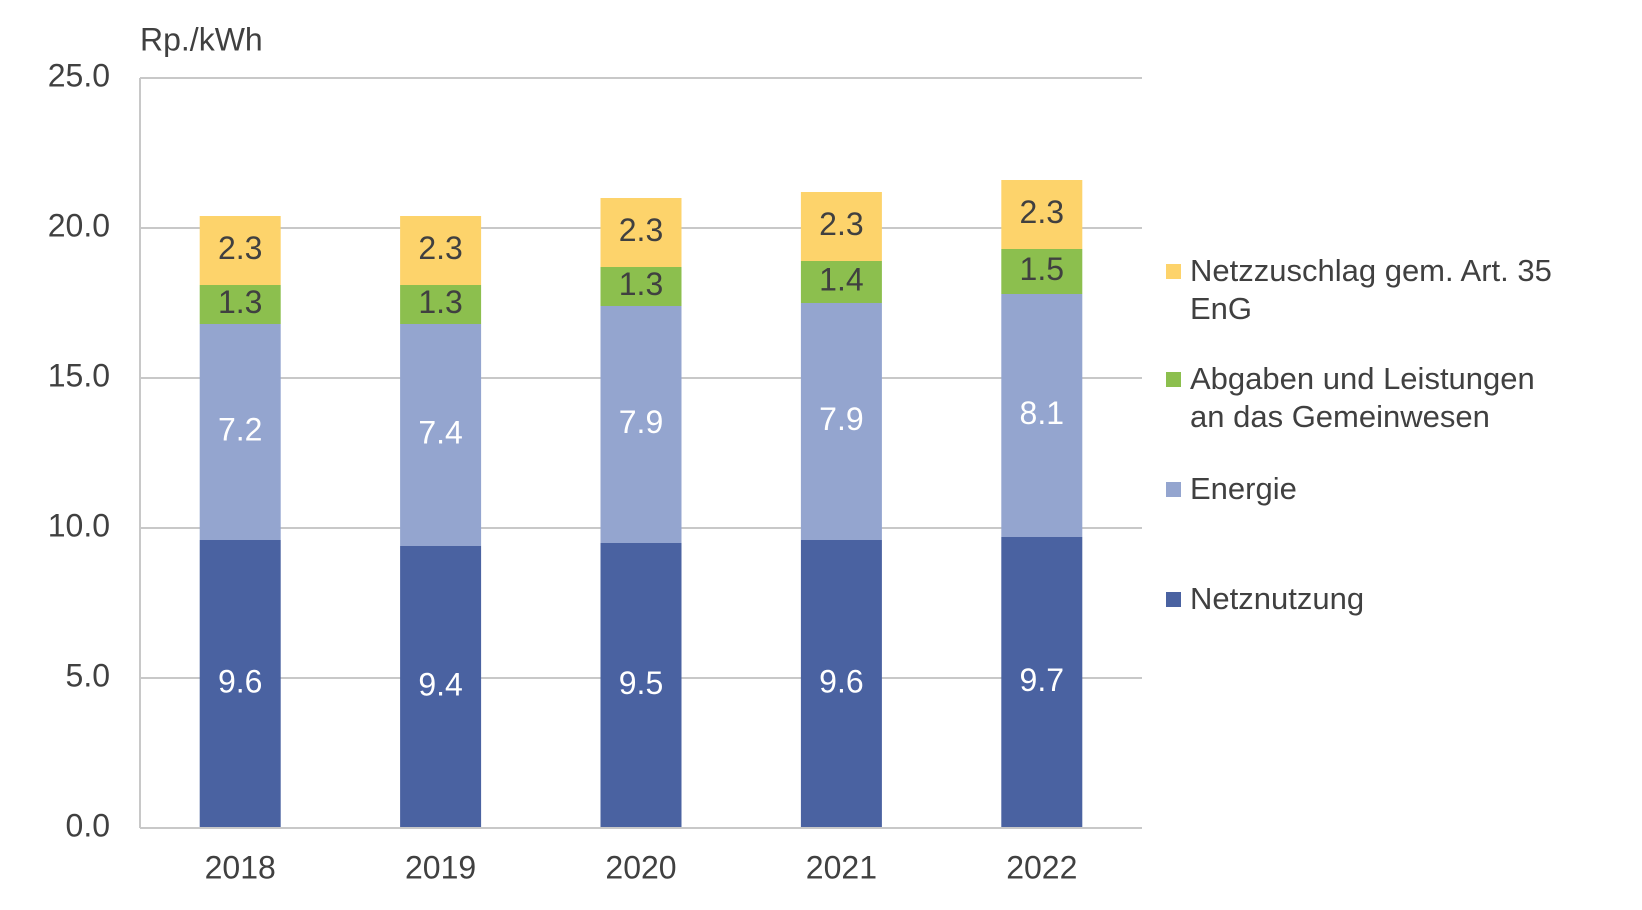 This screenshot has width=1642, height=910. Describe the element at coordinates (79, 75) in the screenshot. I see `y-tick-label: 25.0` at that location.